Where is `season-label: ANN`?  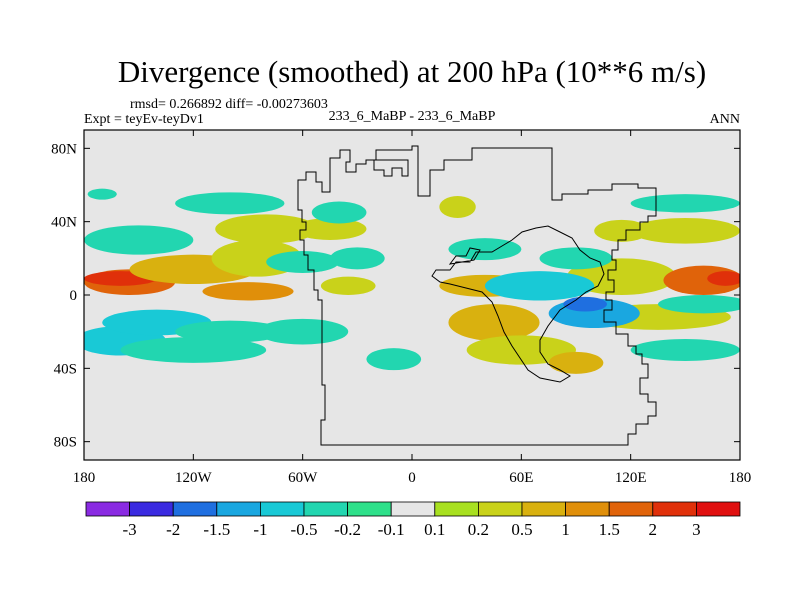 season-label: ANN is located at coordinates (725, 119).